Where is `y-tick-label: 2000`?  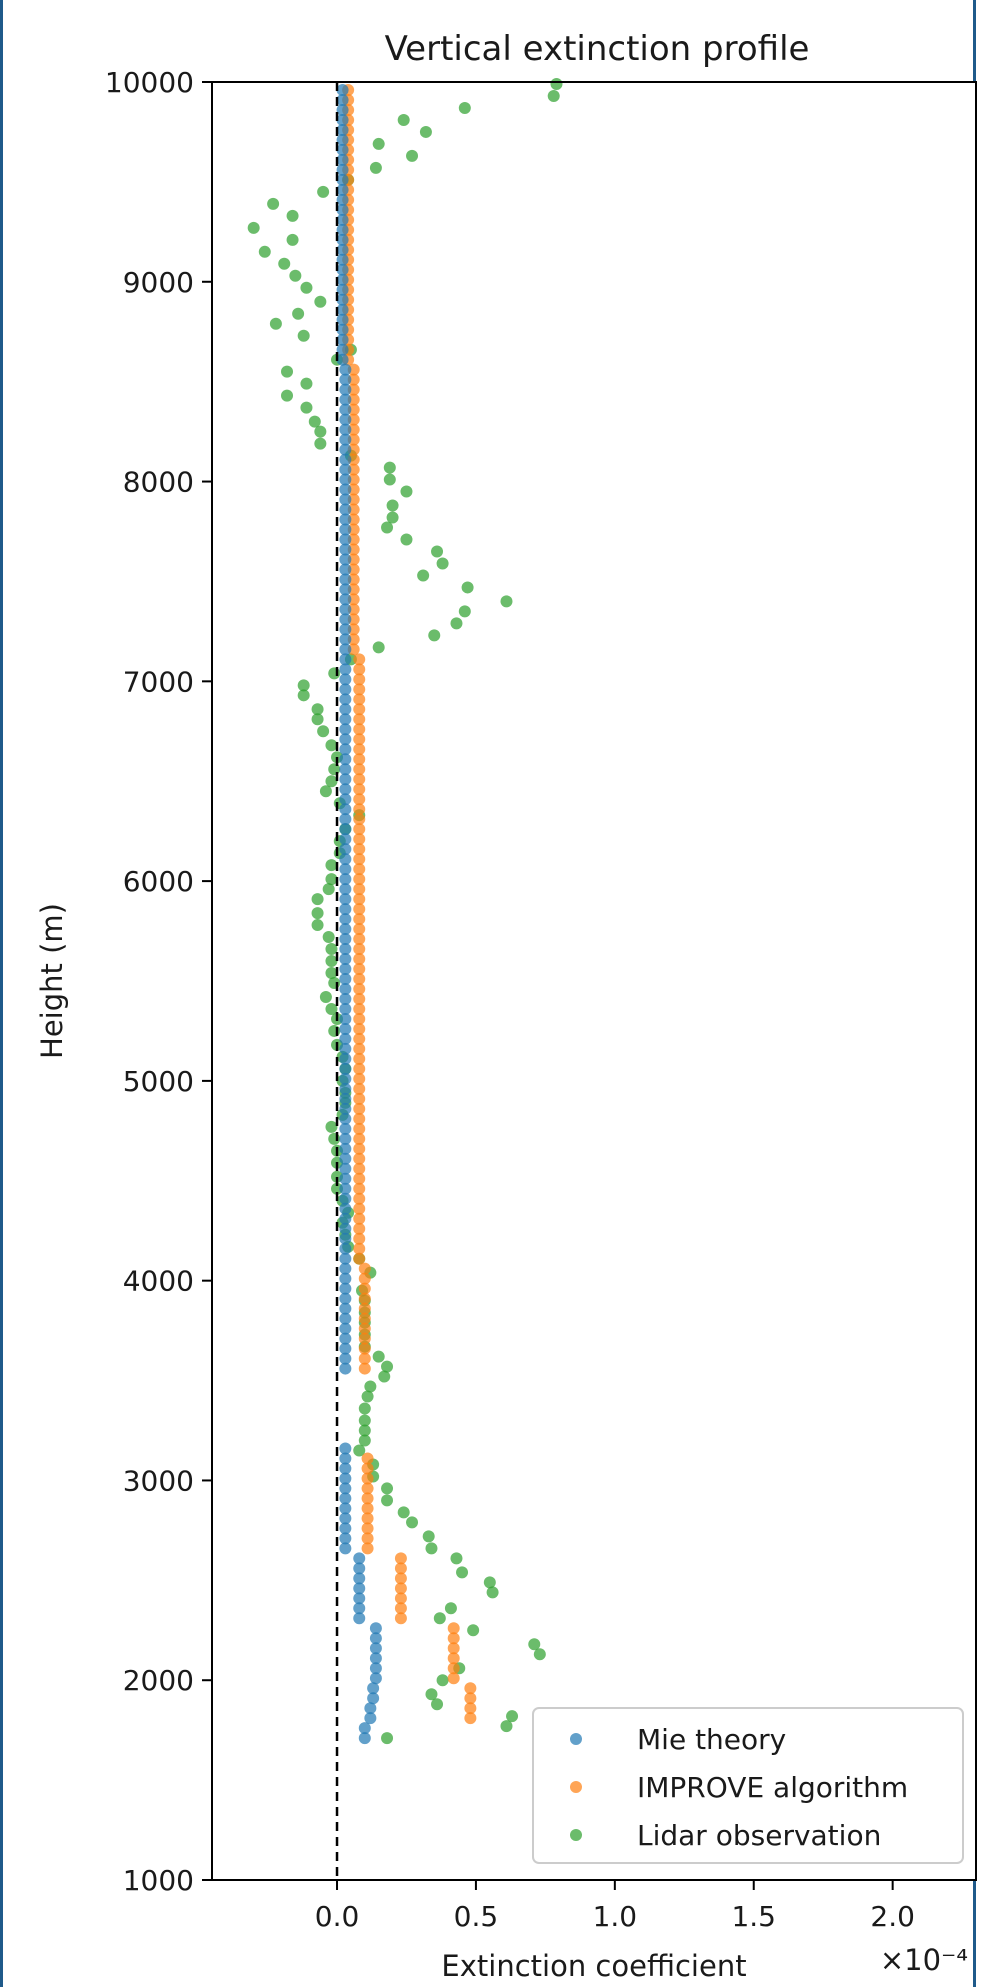
y-tick-label: 2000 is located at coordinates (158, 1680).